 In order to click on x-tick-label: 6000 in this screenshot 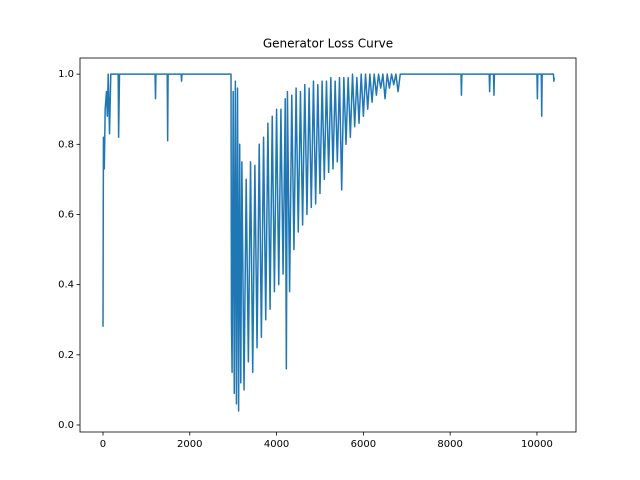, I will do `click(363, 444)`.